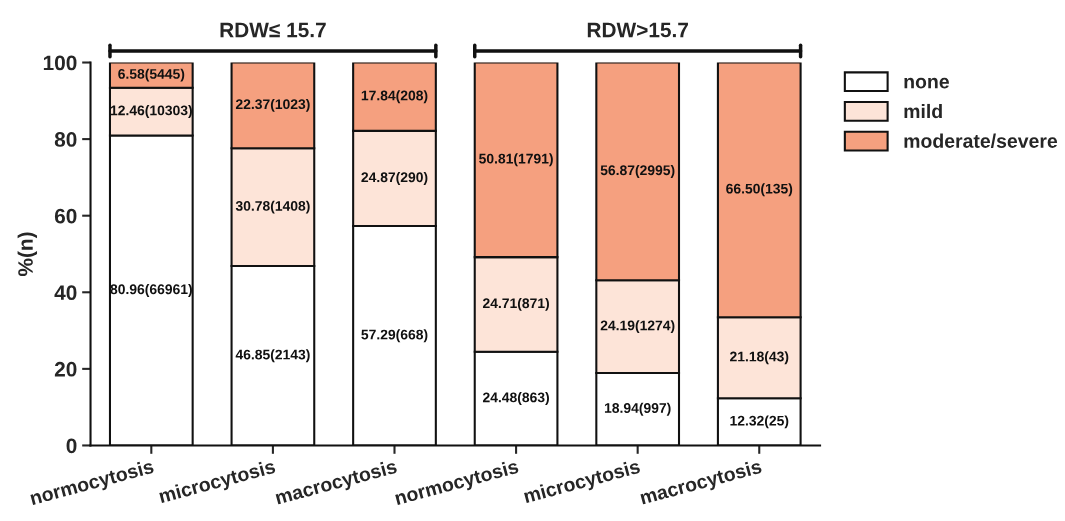 The height and width of the screenshot is (521, 1065). What do you see at coordinates (516, 160) in the screenshot?
I see `data-label: 50.81(1791)` at bounding box center [516, 160].